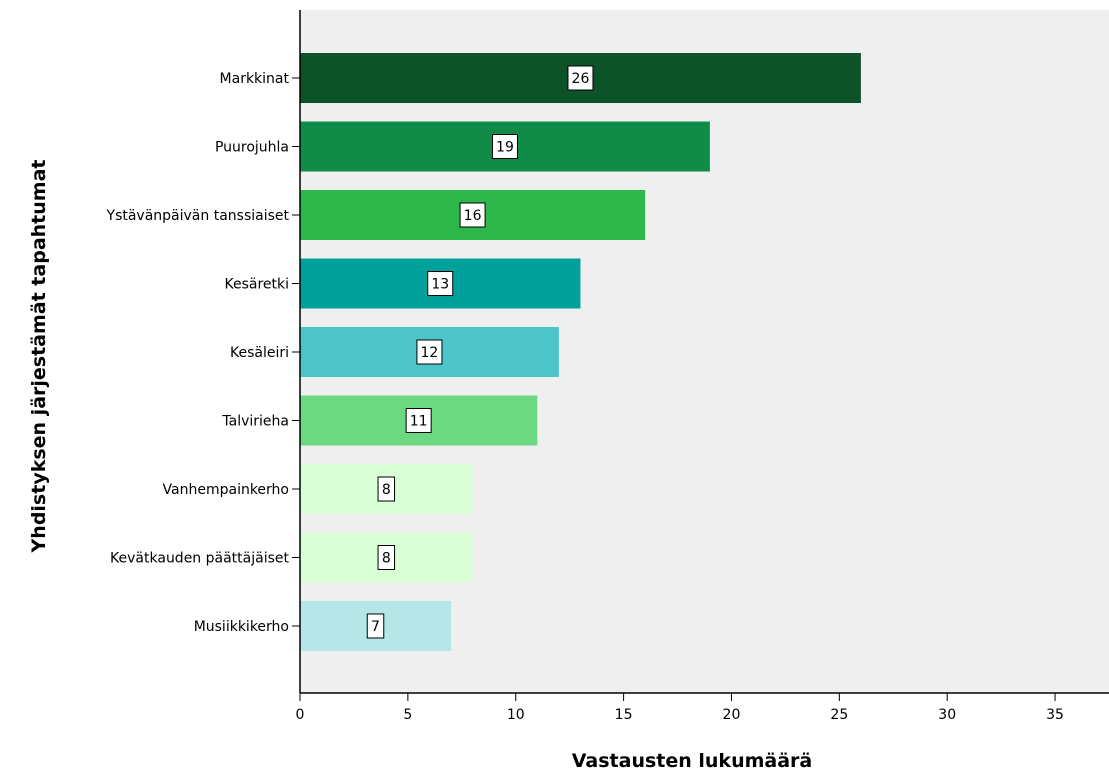 This screenshot has height=779, width=1109. I want to click on y-tick-label: Ystävänpäivän tanssiaiset, so click(198, 216).